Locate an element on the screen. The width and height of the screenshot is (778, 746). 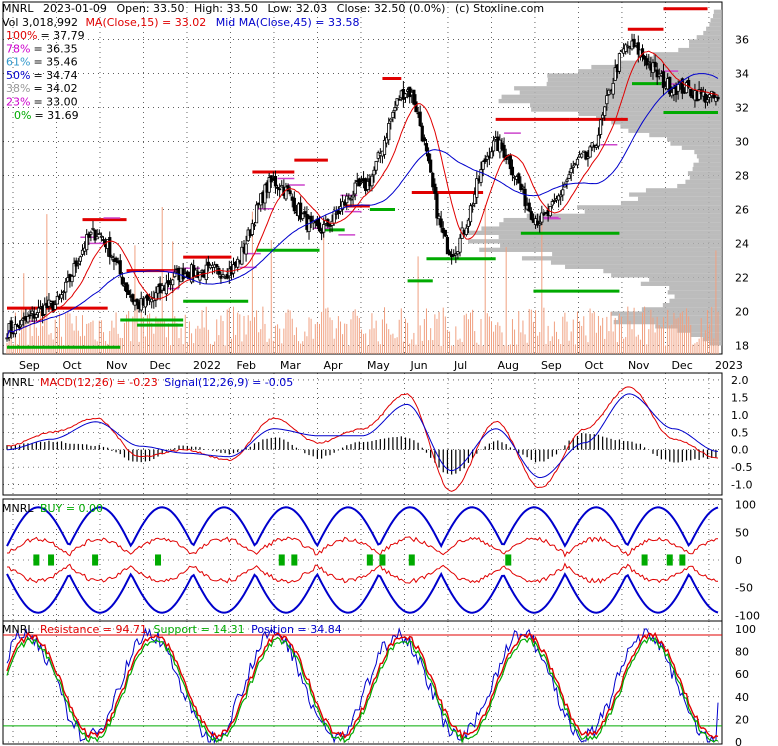
macd-tick-label: 2.0 is located at coordinates (740, 380).